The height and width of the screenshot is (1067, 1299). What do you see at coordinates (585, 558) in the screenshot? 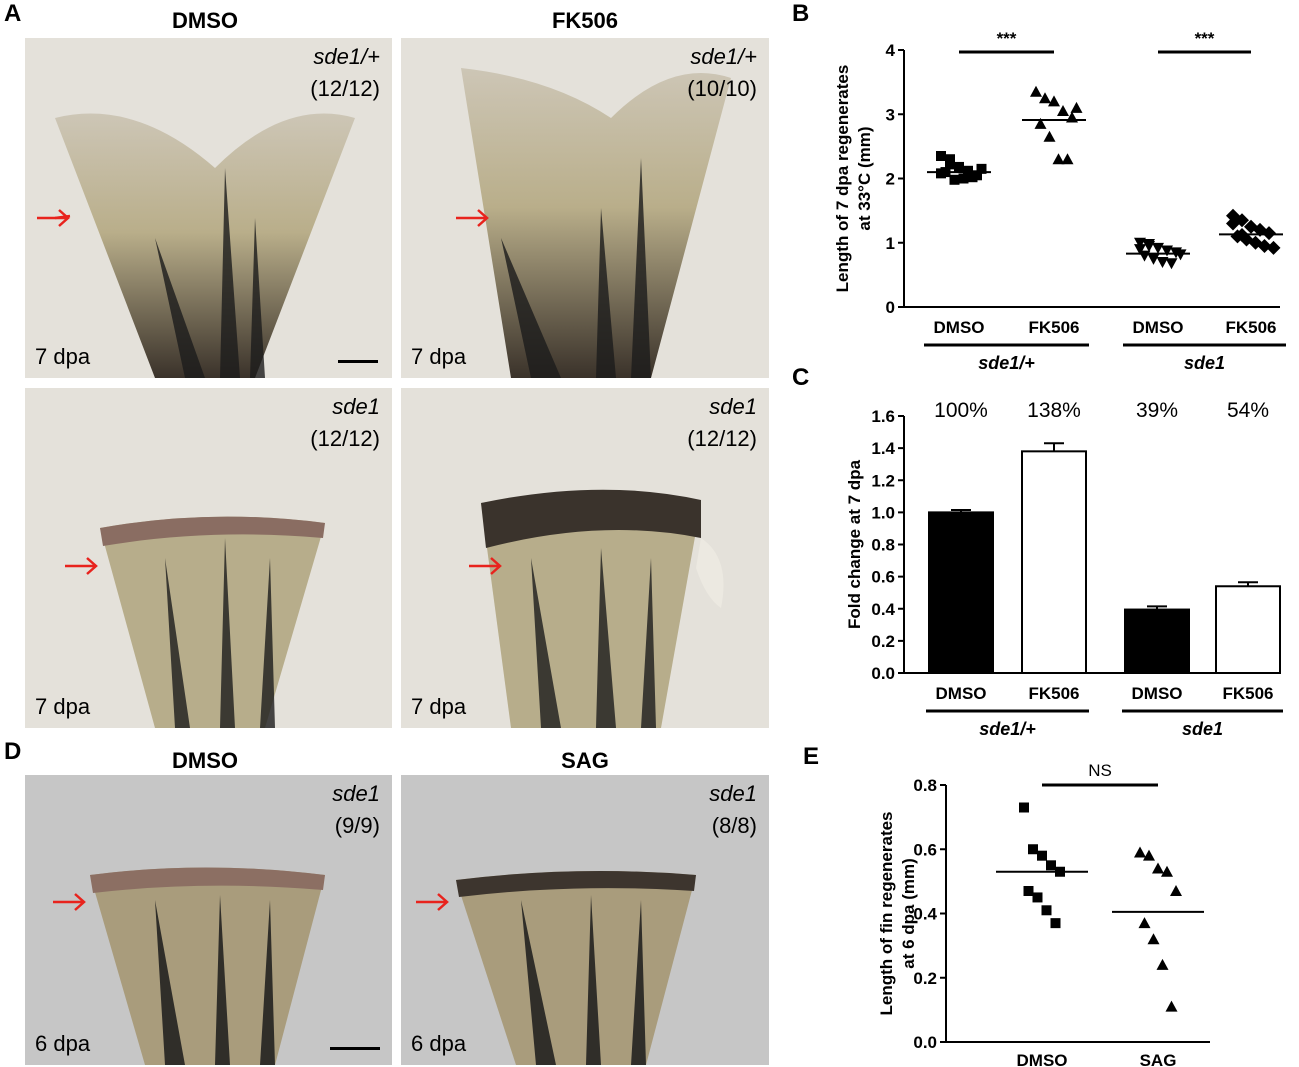
I see `fin-photo-a-fk506-mut: sde1 (12/12) 7 dpa` at bounding box center [585, 558].